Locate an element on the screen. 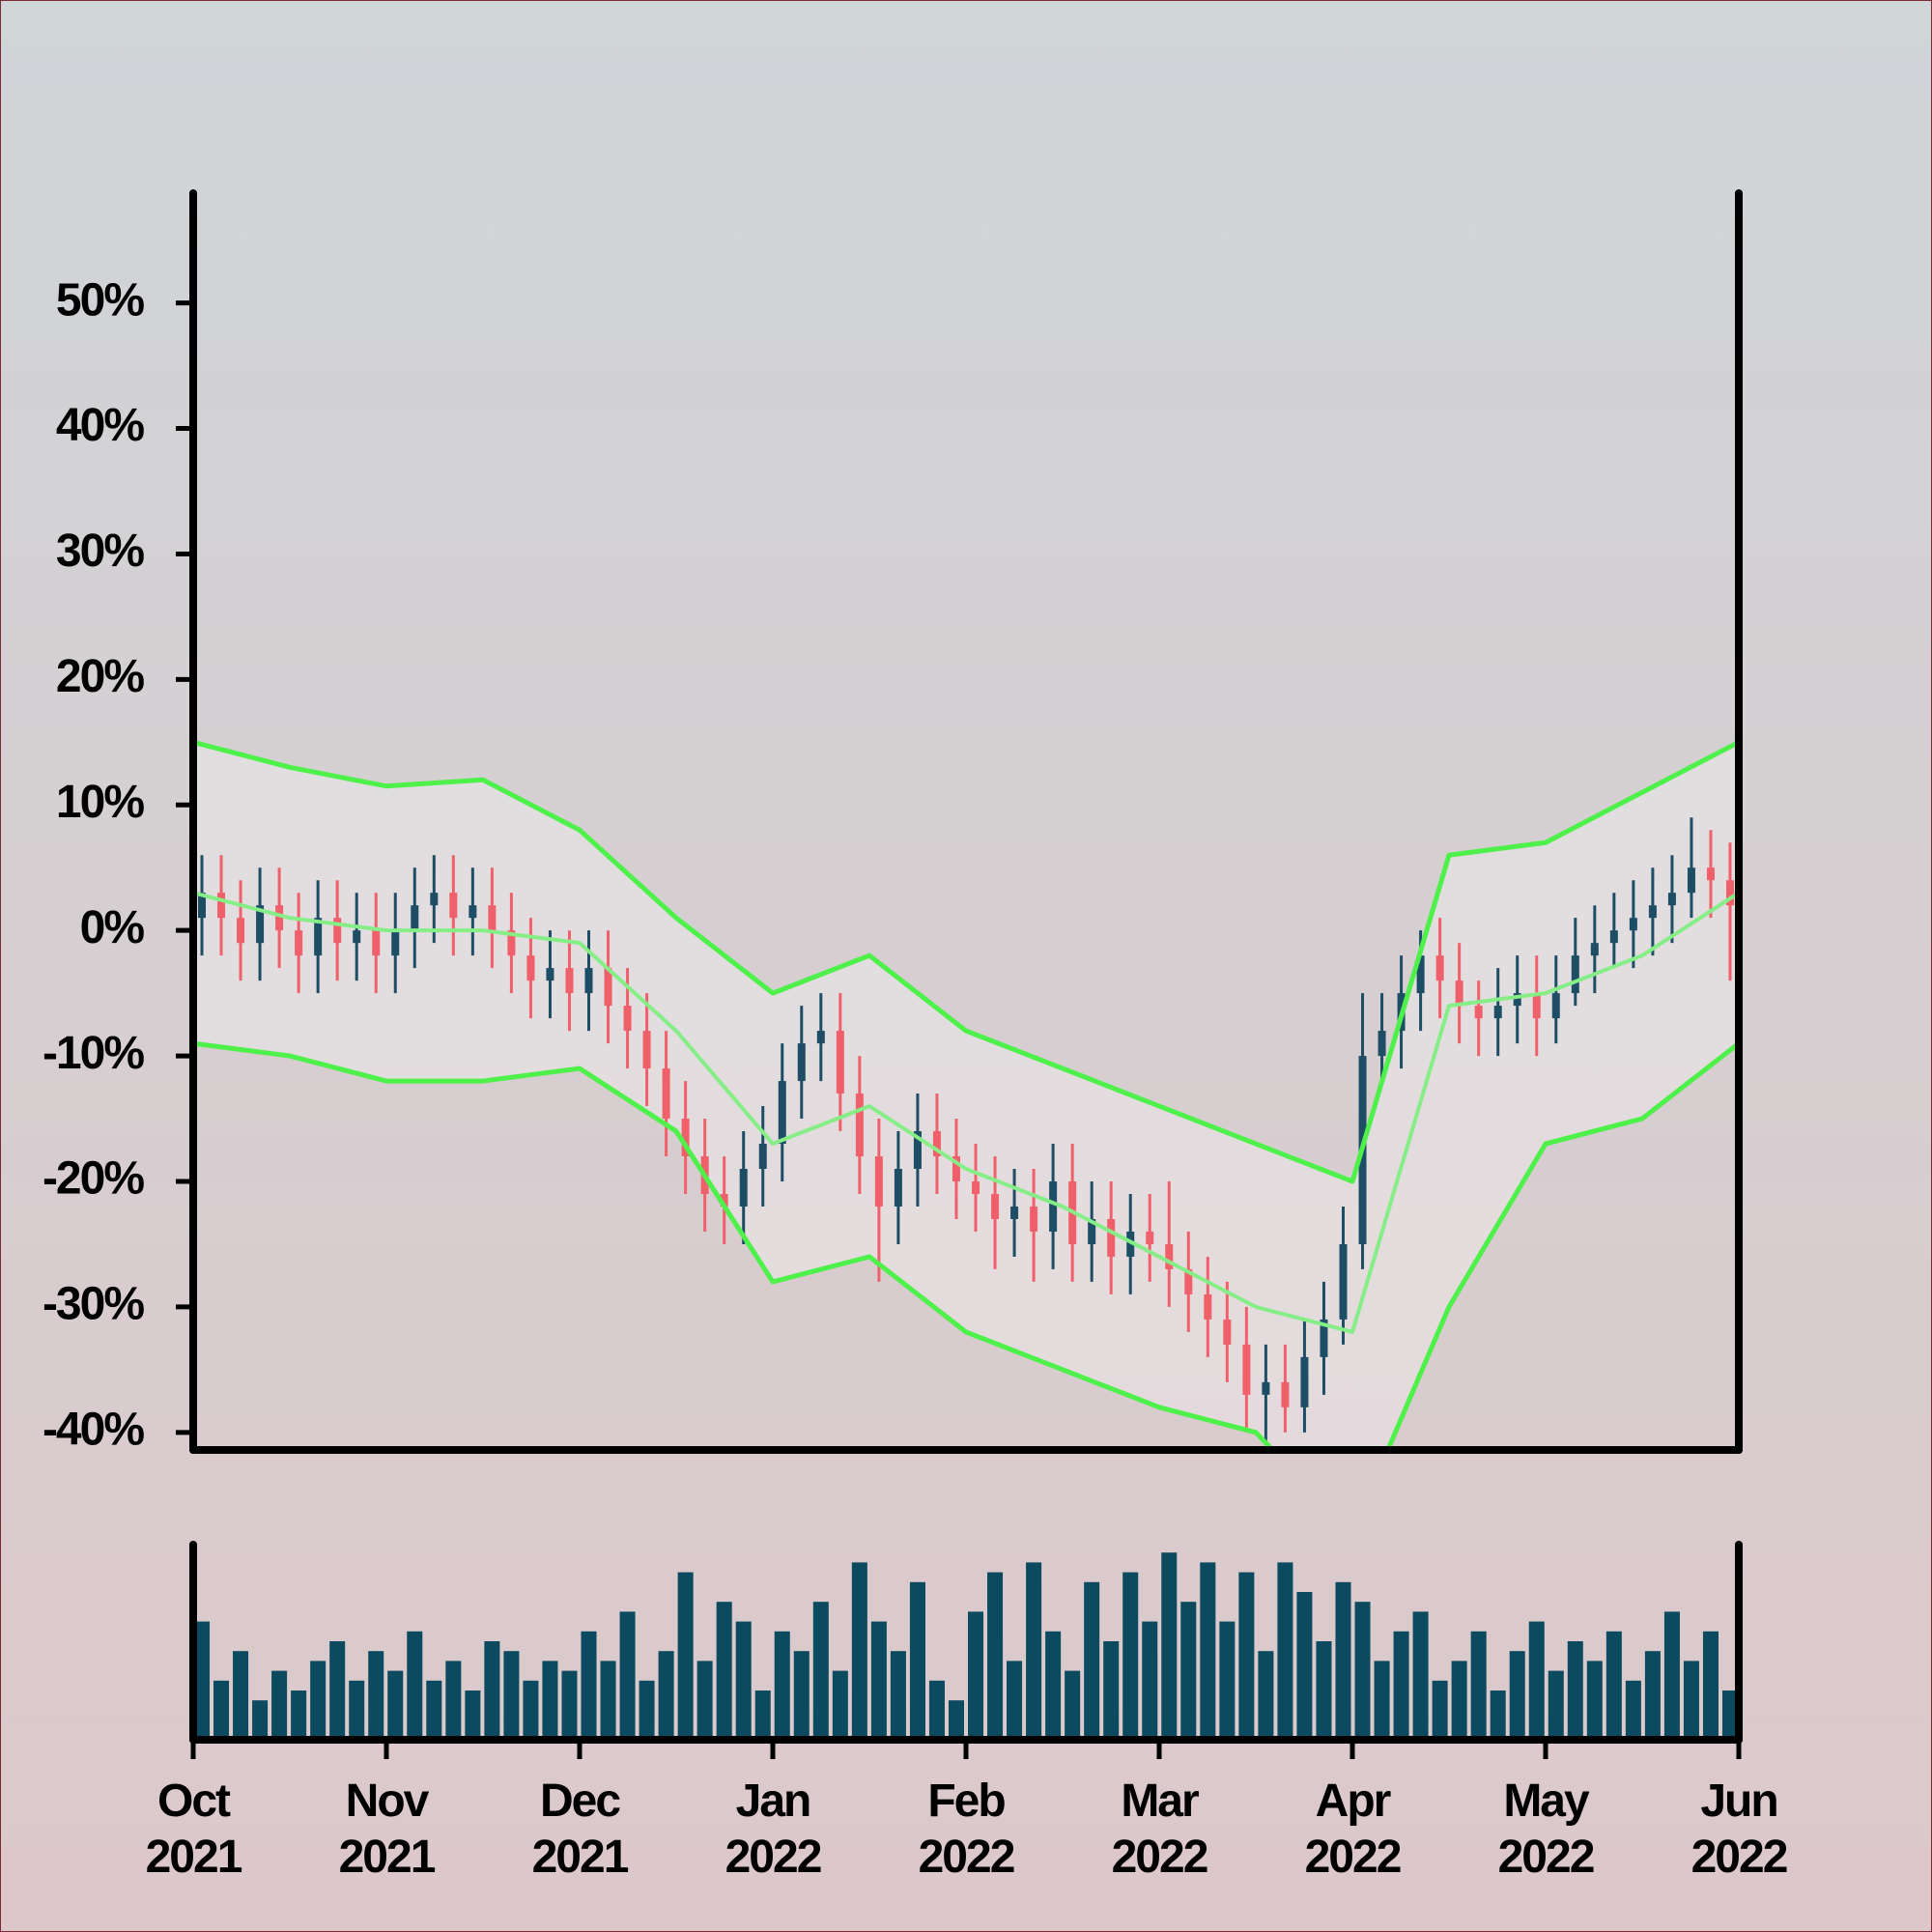 The height and width of the screenshot is (1932, 1932). x-tick-label: May 2022 is located at coordinates (1546, 1829).